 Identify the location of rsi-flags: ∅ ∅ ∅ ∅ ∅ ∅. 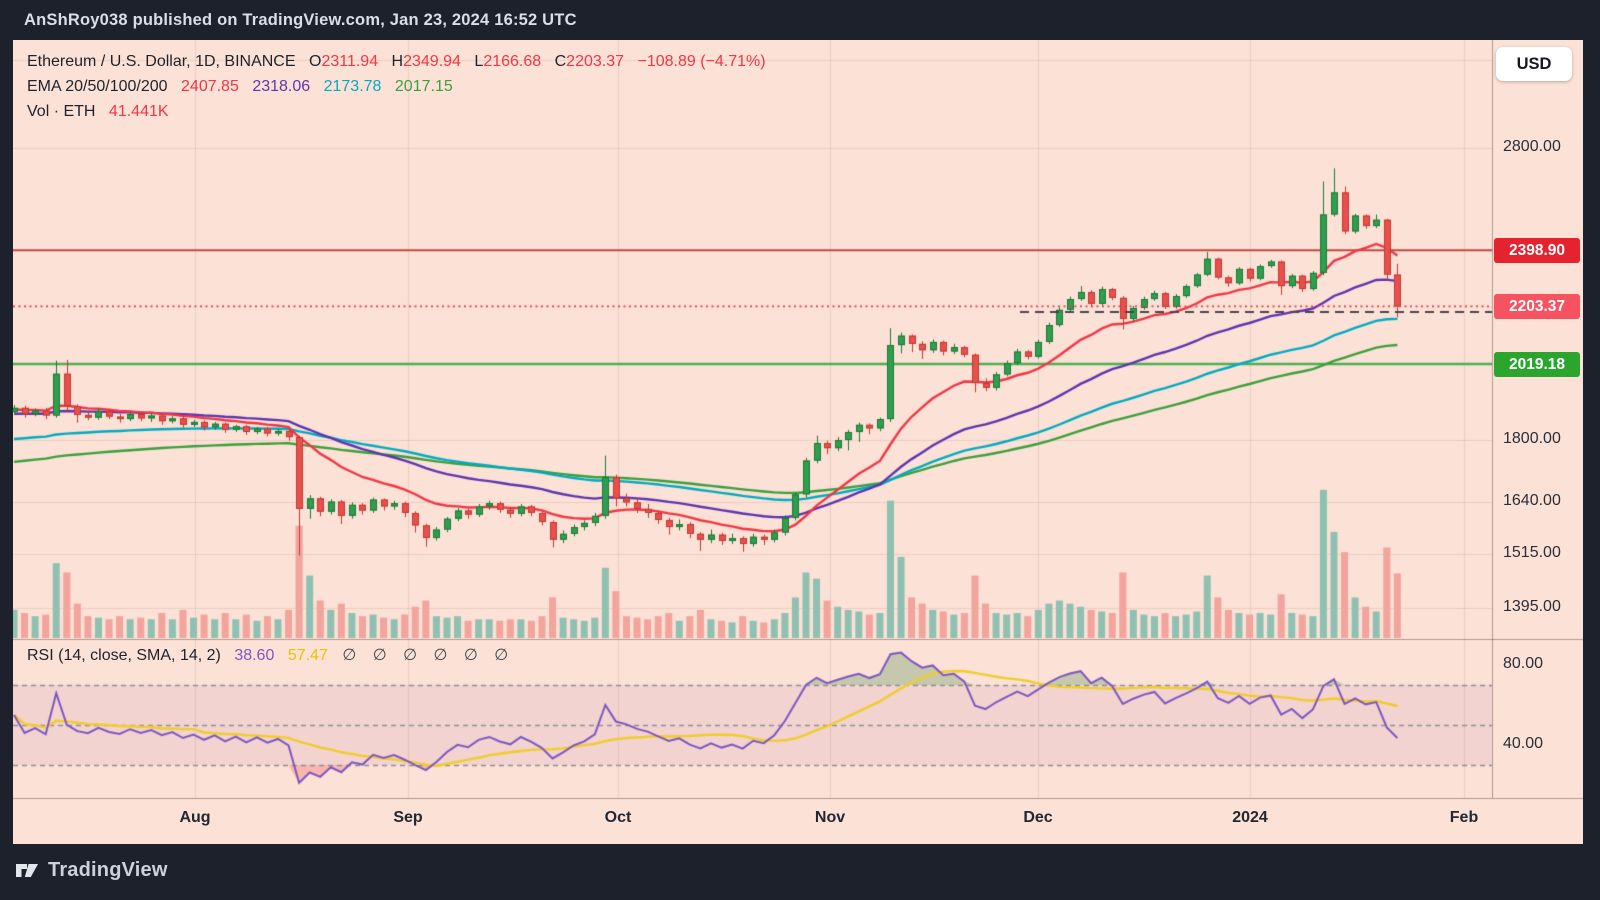
(428, 655).